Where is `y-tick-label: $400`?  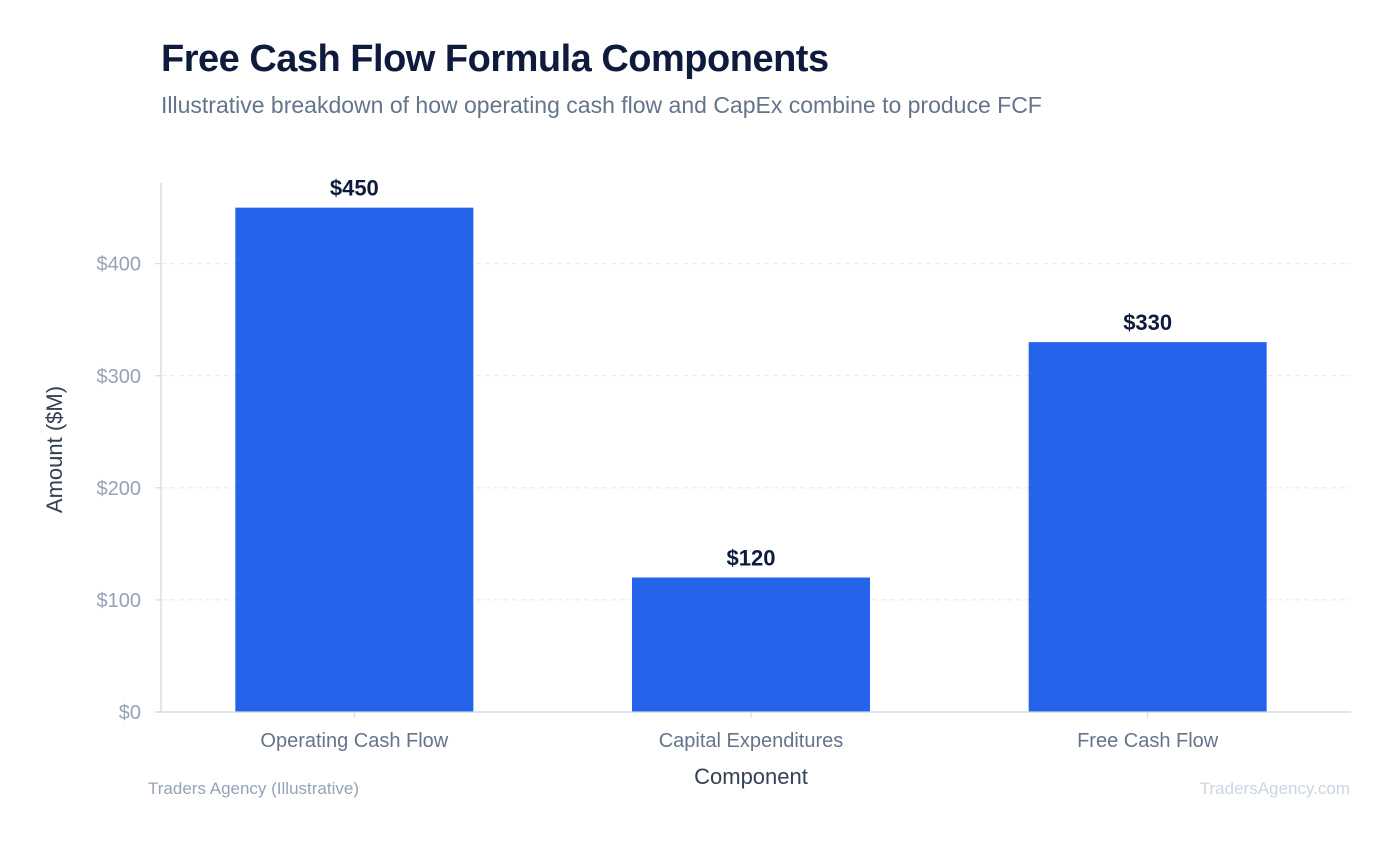 y-tick-label: $400 is located at coordinates (119, 265).